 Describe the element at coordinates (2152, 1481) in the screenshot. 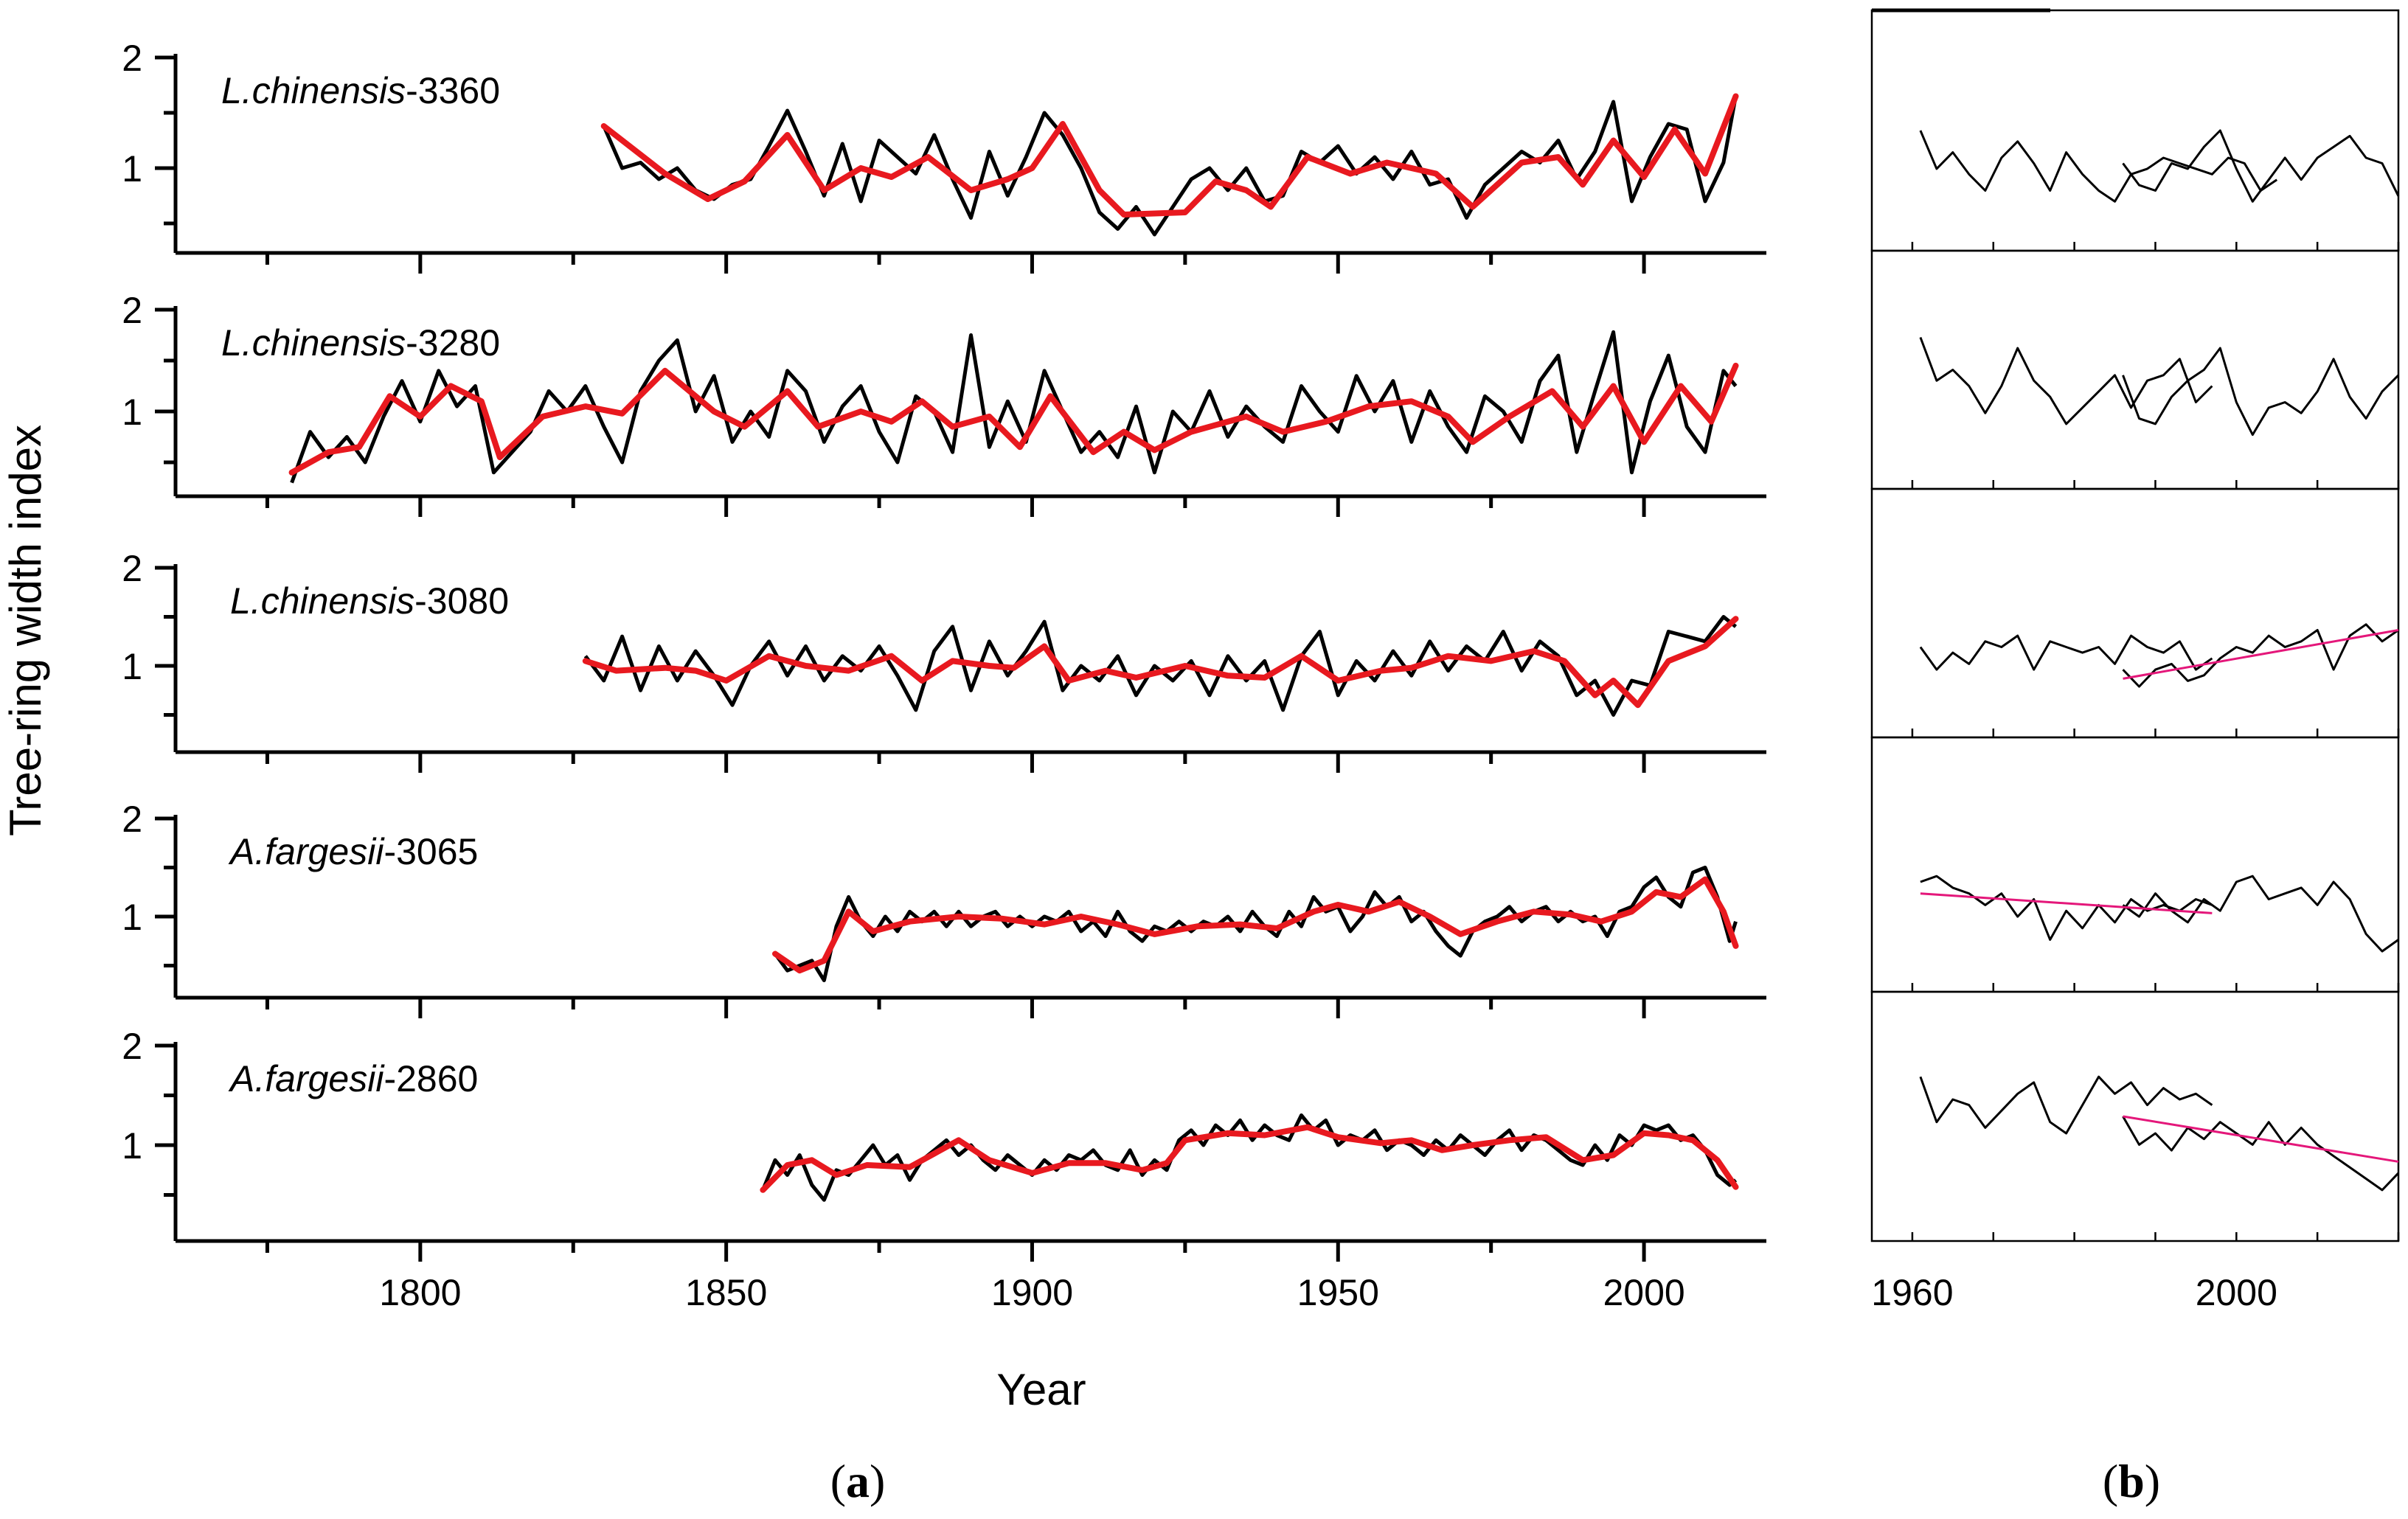

I see `panel-b-caption-close: )` at that location.